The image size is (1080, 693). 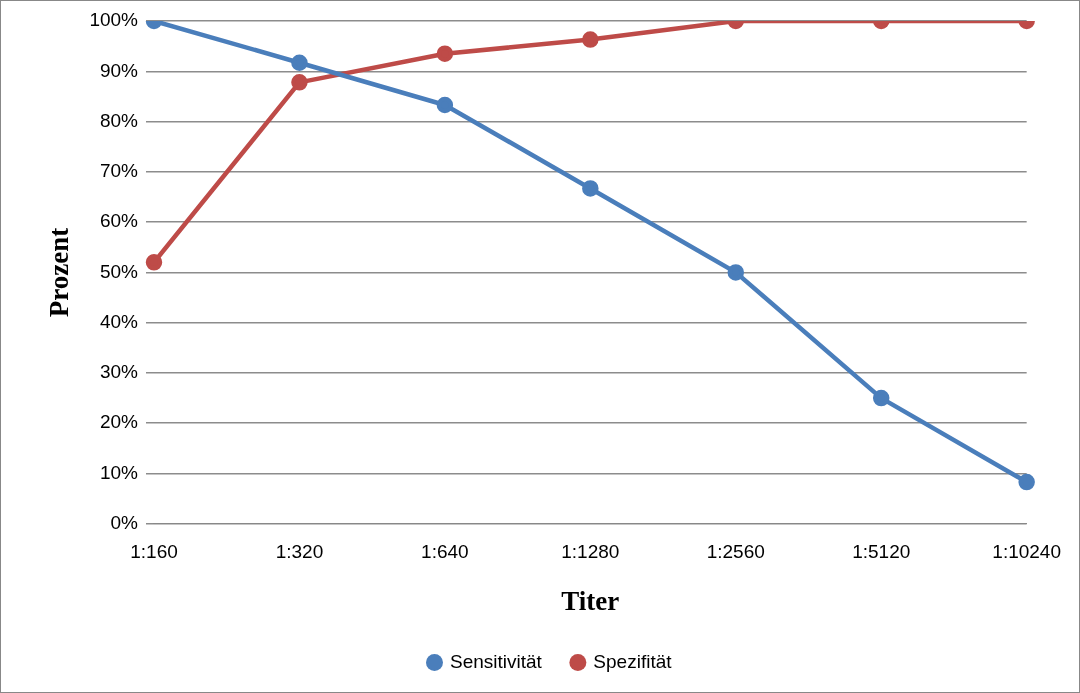 I want to click on y-tick-label: 40%, so click(x=119, y=321).